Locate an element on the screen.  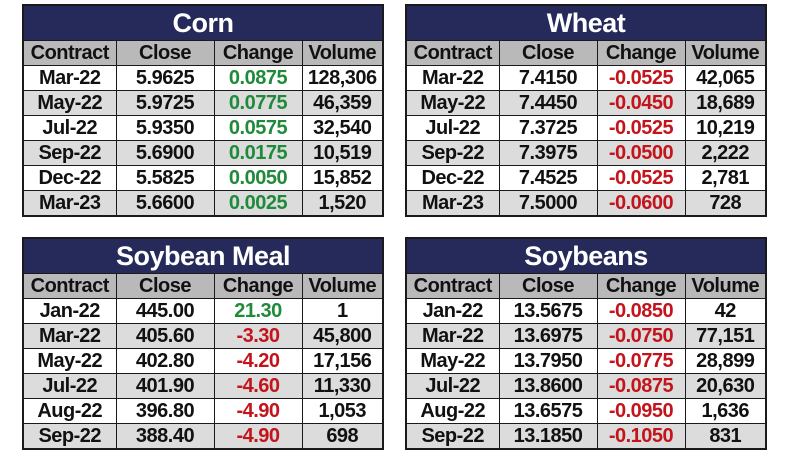
cell-close: 13.5675 is located at coordinates (548, 311).